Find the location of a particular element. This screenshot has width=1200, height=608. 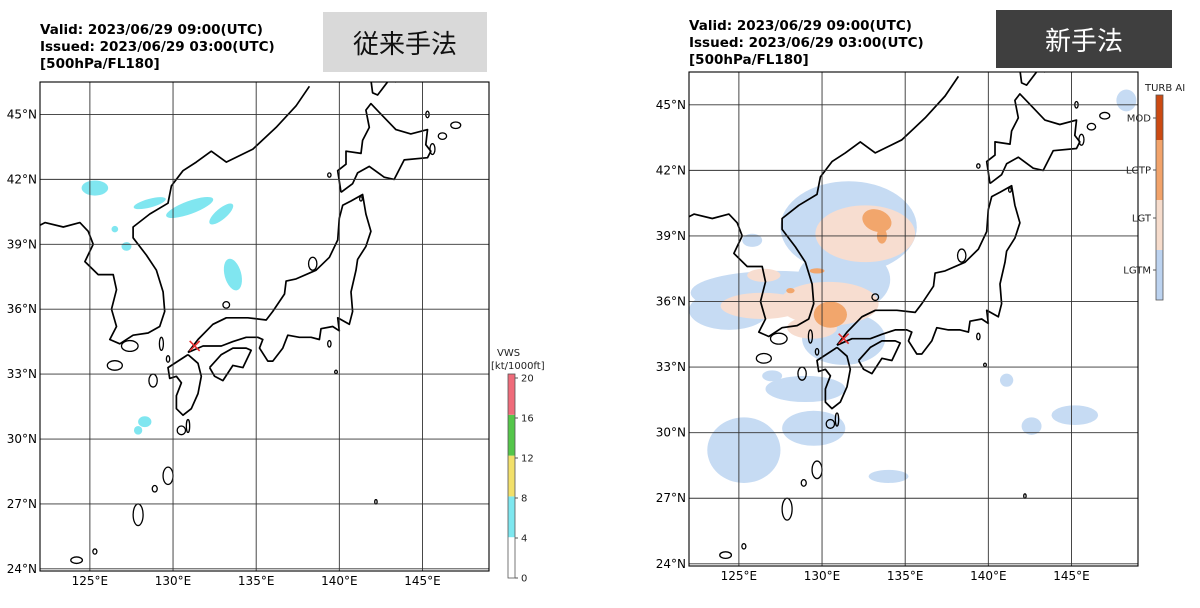

colorbar-title: VWS is located at coordinates (508, 353).